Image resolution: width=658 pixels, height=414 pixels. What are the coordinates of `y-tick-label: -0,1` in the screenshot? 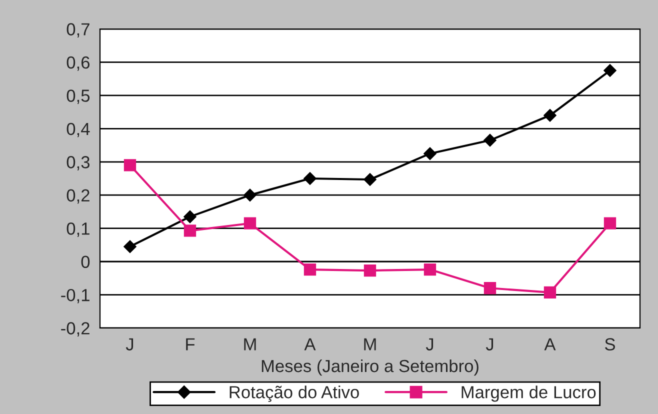 It's located at (75, 296).